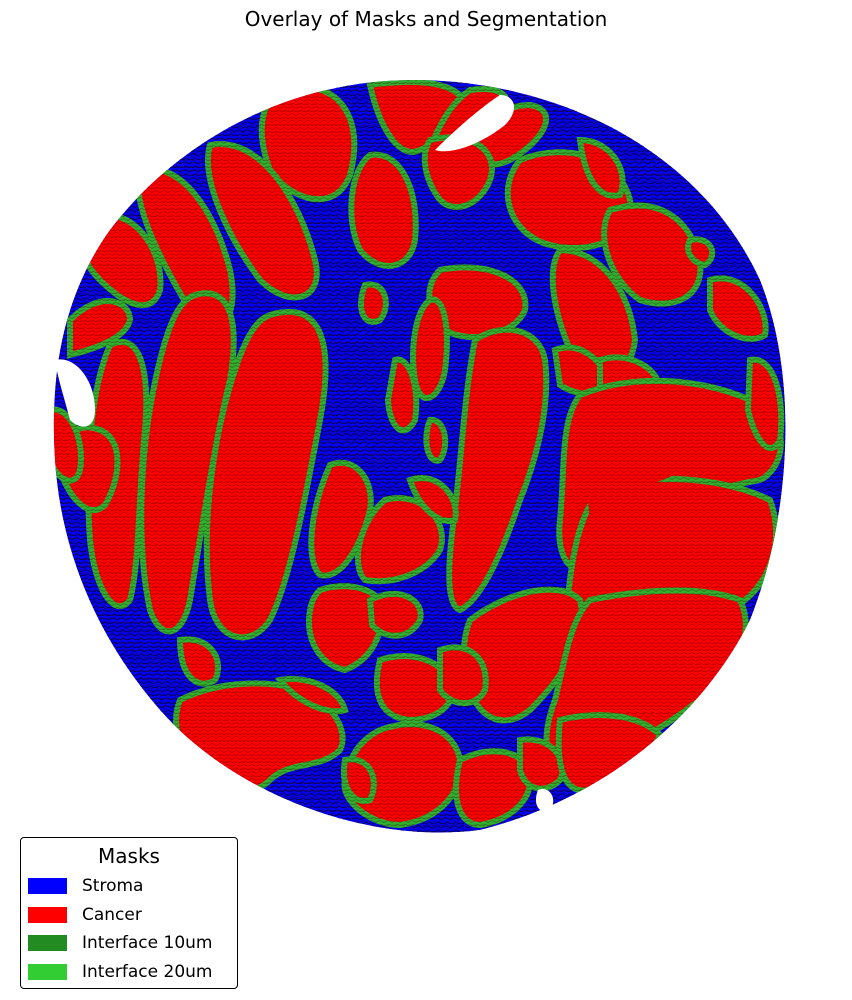 The image size is (852, 1000). I want to click on legend-swatch-stroma, so click(47, 886).